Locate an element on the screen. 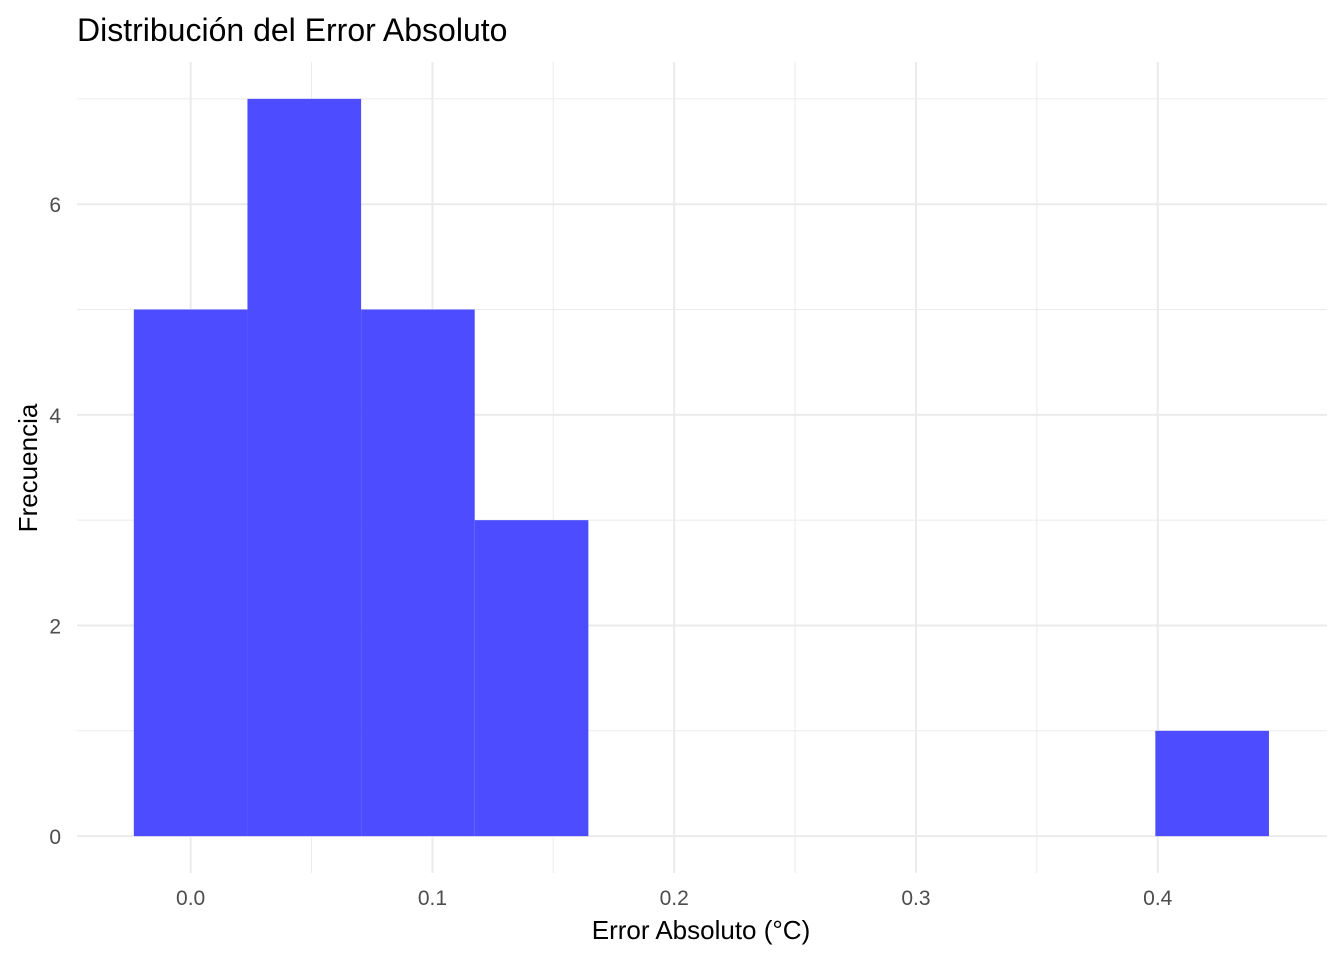  x-tick-label: 0.3 is located at coordinates (915, 898).